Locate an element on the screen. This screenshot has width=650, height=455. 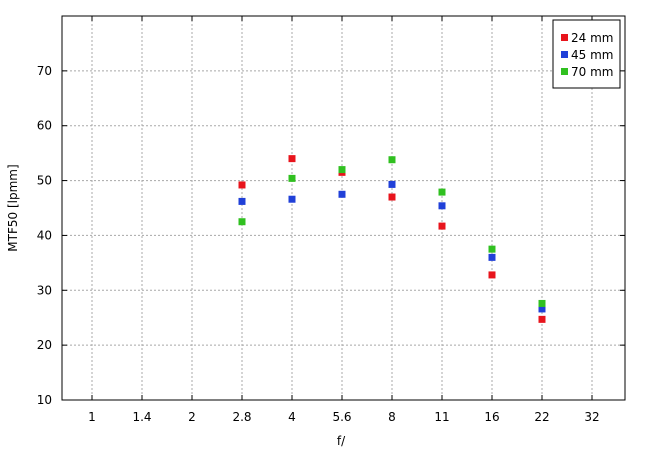
x-tick-labels: 1 1.4 2 2.8 4 5.6 8 11 16 22 32 is located at coordinates (343, 417).